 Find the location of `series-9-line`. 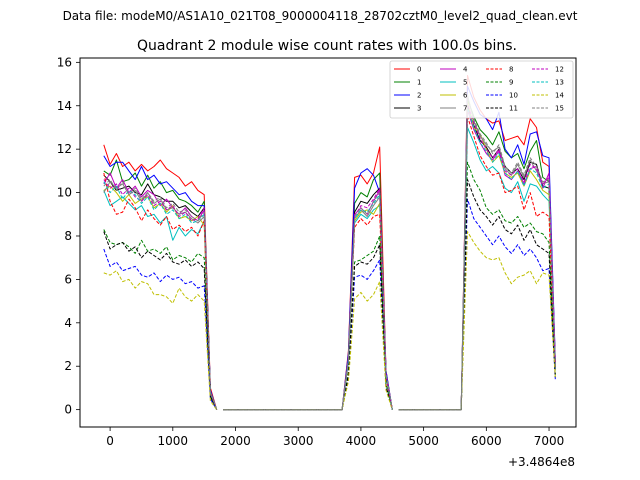

series-9-line is located at coordinates (477, 286).